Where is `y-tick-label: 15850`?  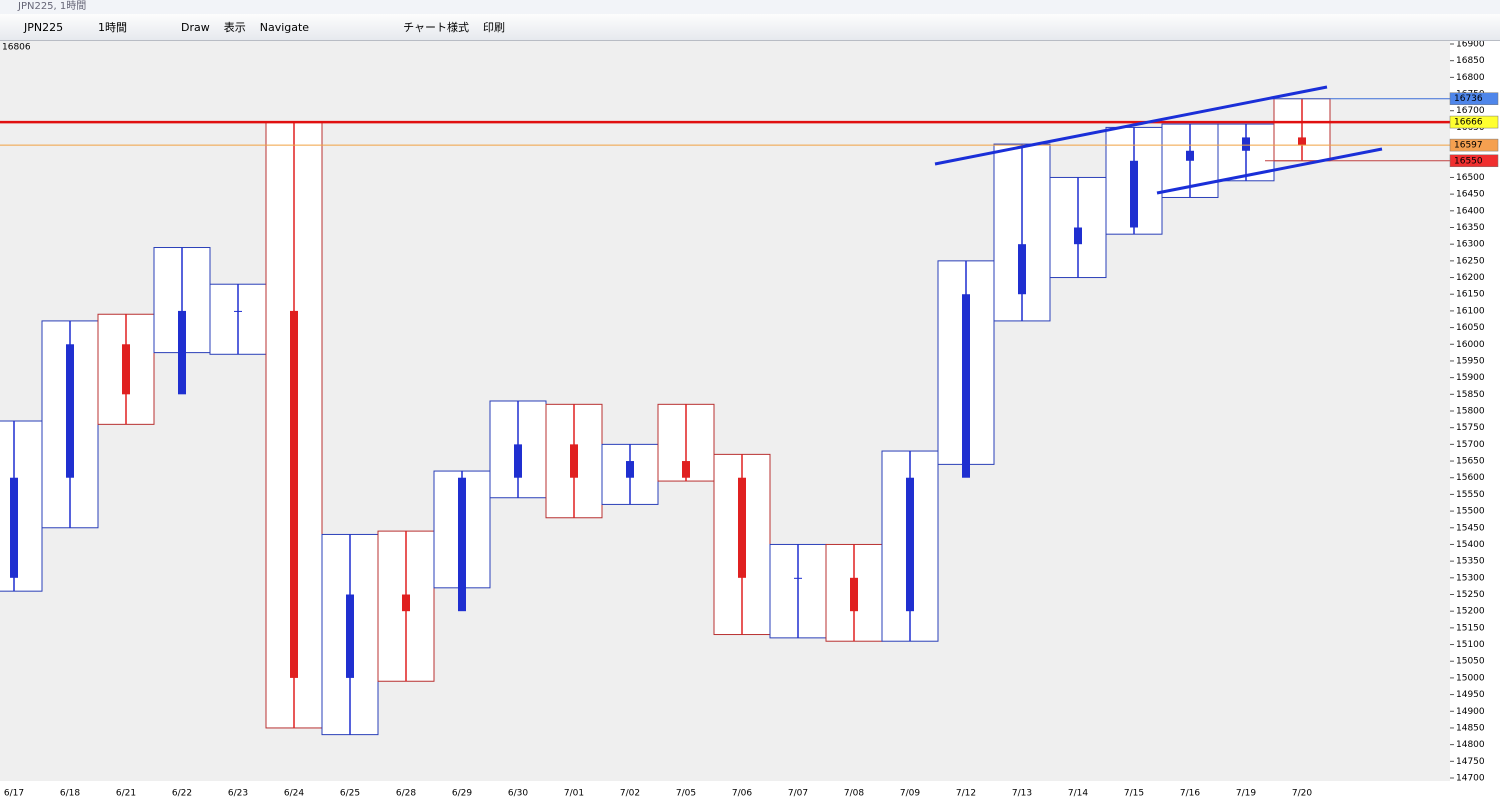
y-tick-label: 15850 is located at coordinates (1470, 395).